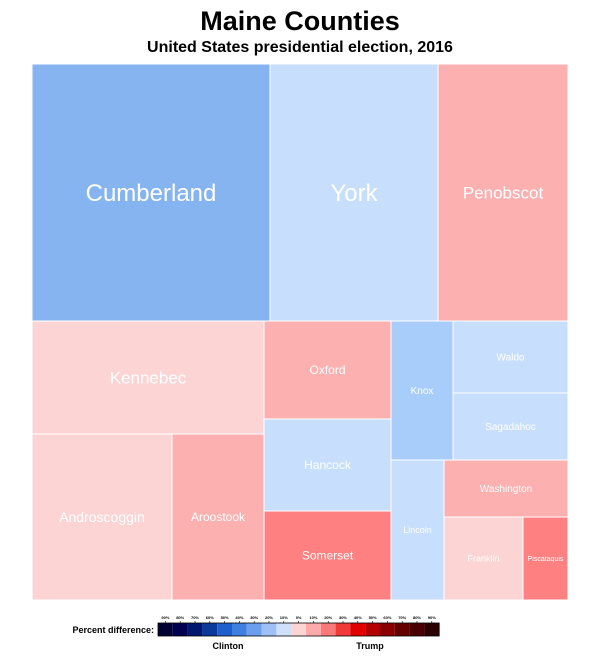 This screenshot has width=600, height=661. I want to click on tile-label-lincoln: Lincoln, so click(417, 530).